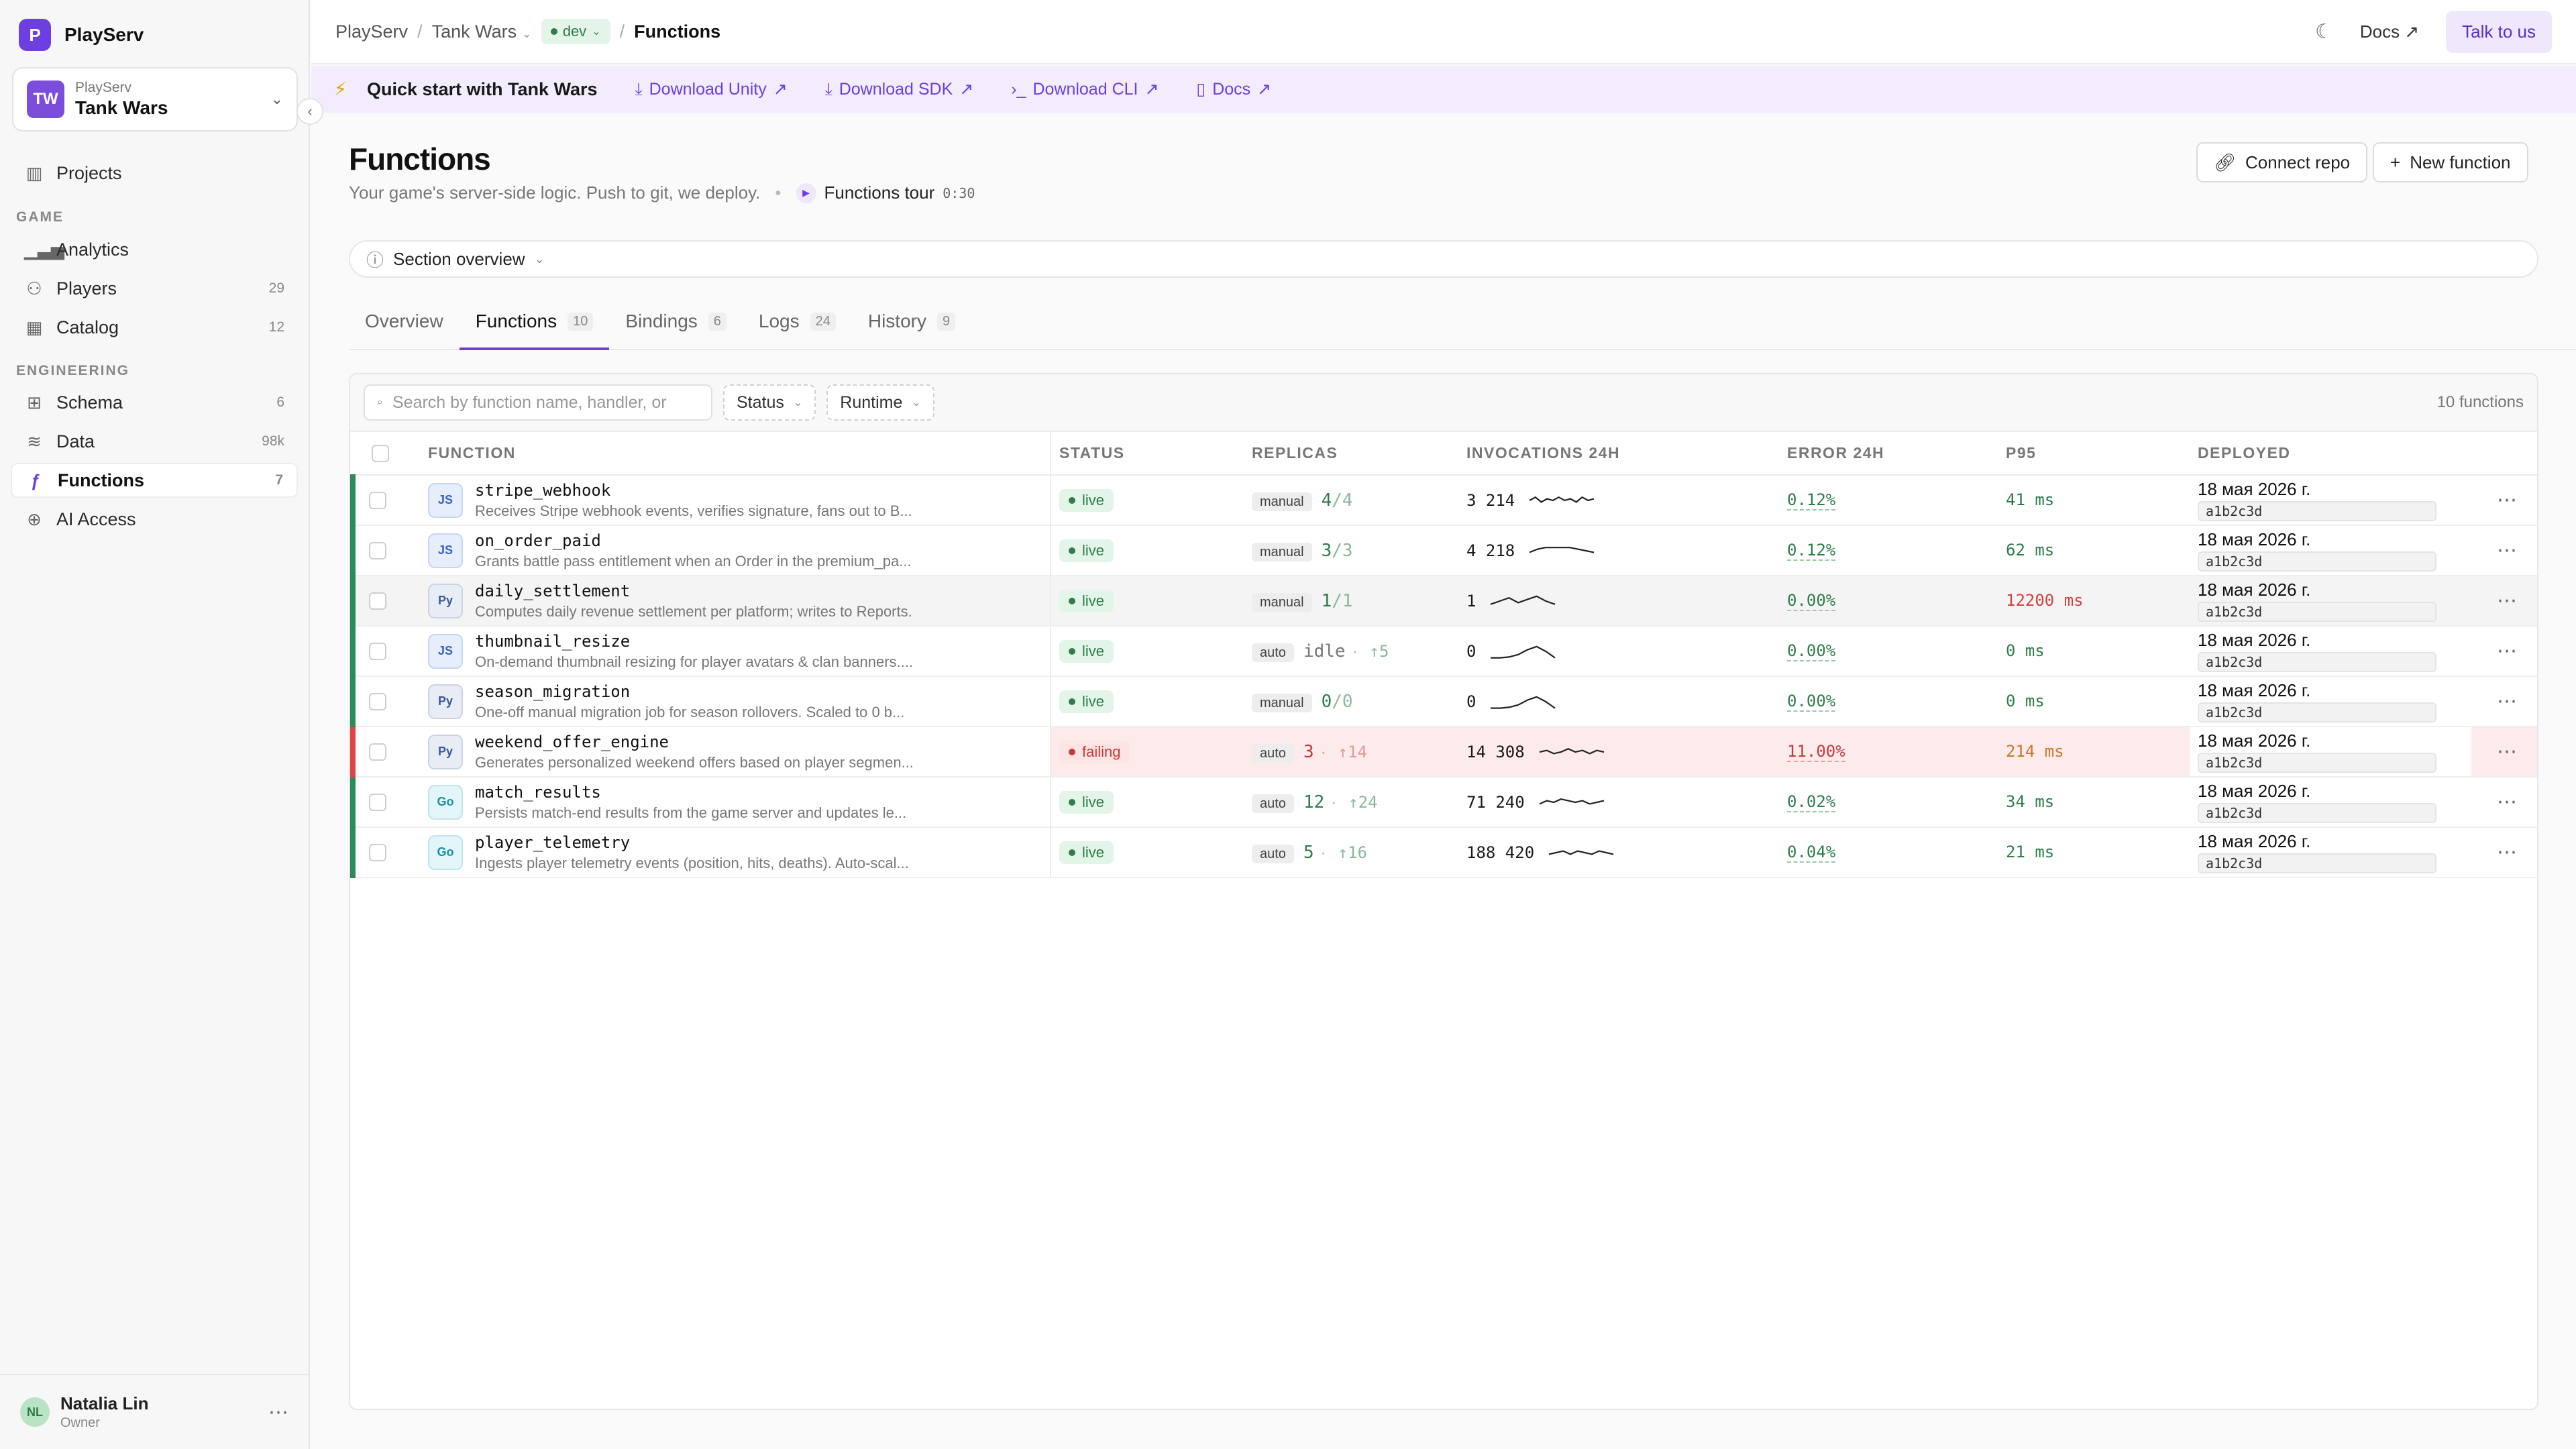 This screenshot has height=1449, width=2576. What do you see at coordinates (2282, 162) in the screenshot?
I see `connect-repo-button: 🔗︎ Connect repo` at bounding box center [2282, 162].